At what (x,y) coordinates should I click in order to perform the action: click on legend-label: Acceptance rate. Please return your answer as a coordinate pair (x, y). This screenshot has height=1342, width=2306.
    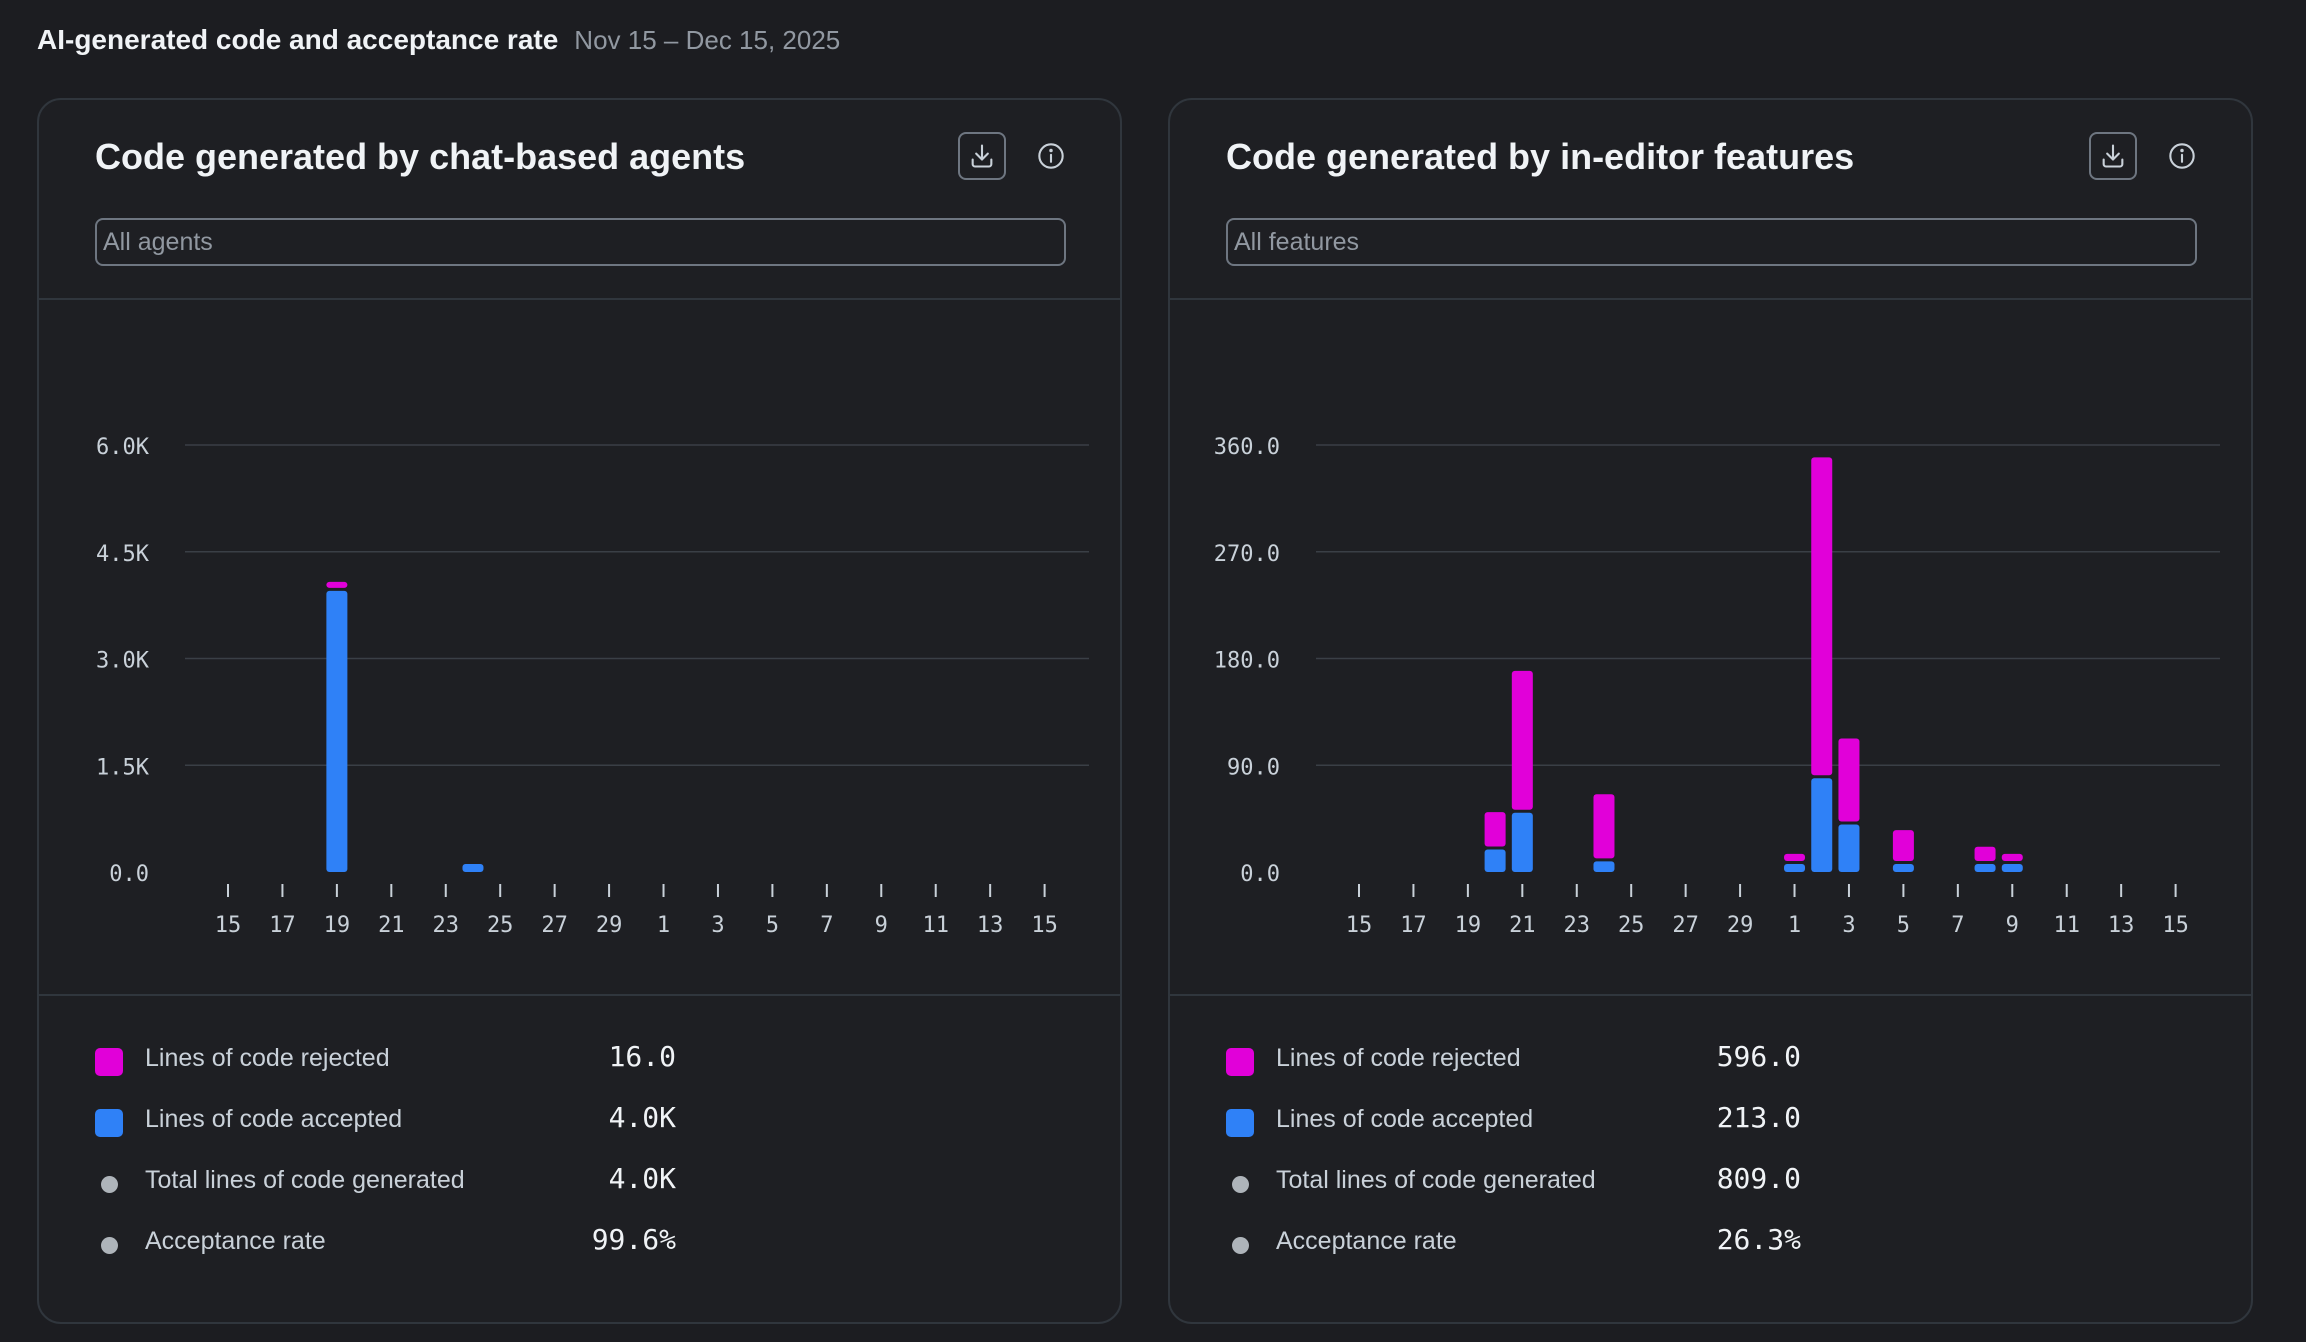
    Looking at the image, I should click on (235, 1241).